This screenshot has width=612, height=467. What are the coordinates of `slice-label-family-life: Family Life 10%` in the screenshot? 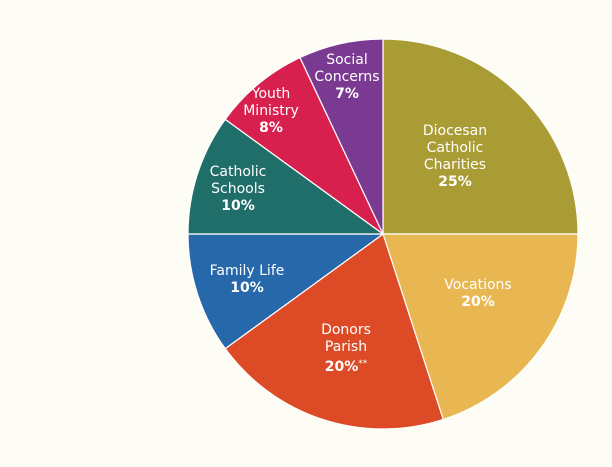 It's located at (247, 280).